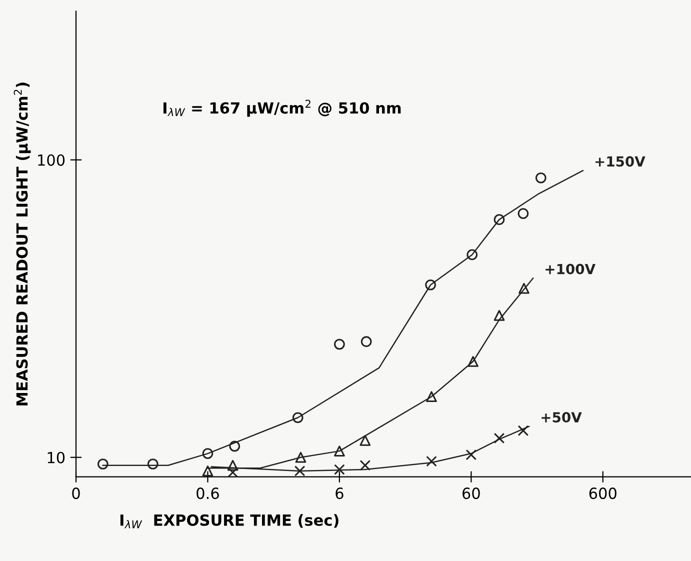 This screenshot has width=691, height=561. Describe the element at coordinates (56, 458) in the screenshot. I see `y-tick-label: 10` at that location.